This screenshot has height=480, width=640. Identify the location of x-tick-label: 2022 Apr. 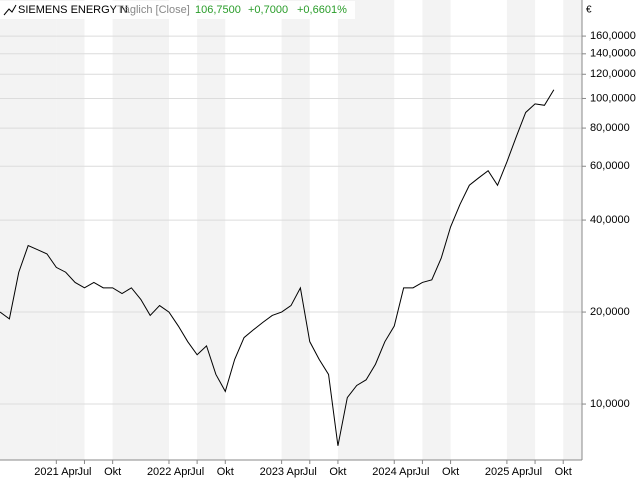
(169, 472).